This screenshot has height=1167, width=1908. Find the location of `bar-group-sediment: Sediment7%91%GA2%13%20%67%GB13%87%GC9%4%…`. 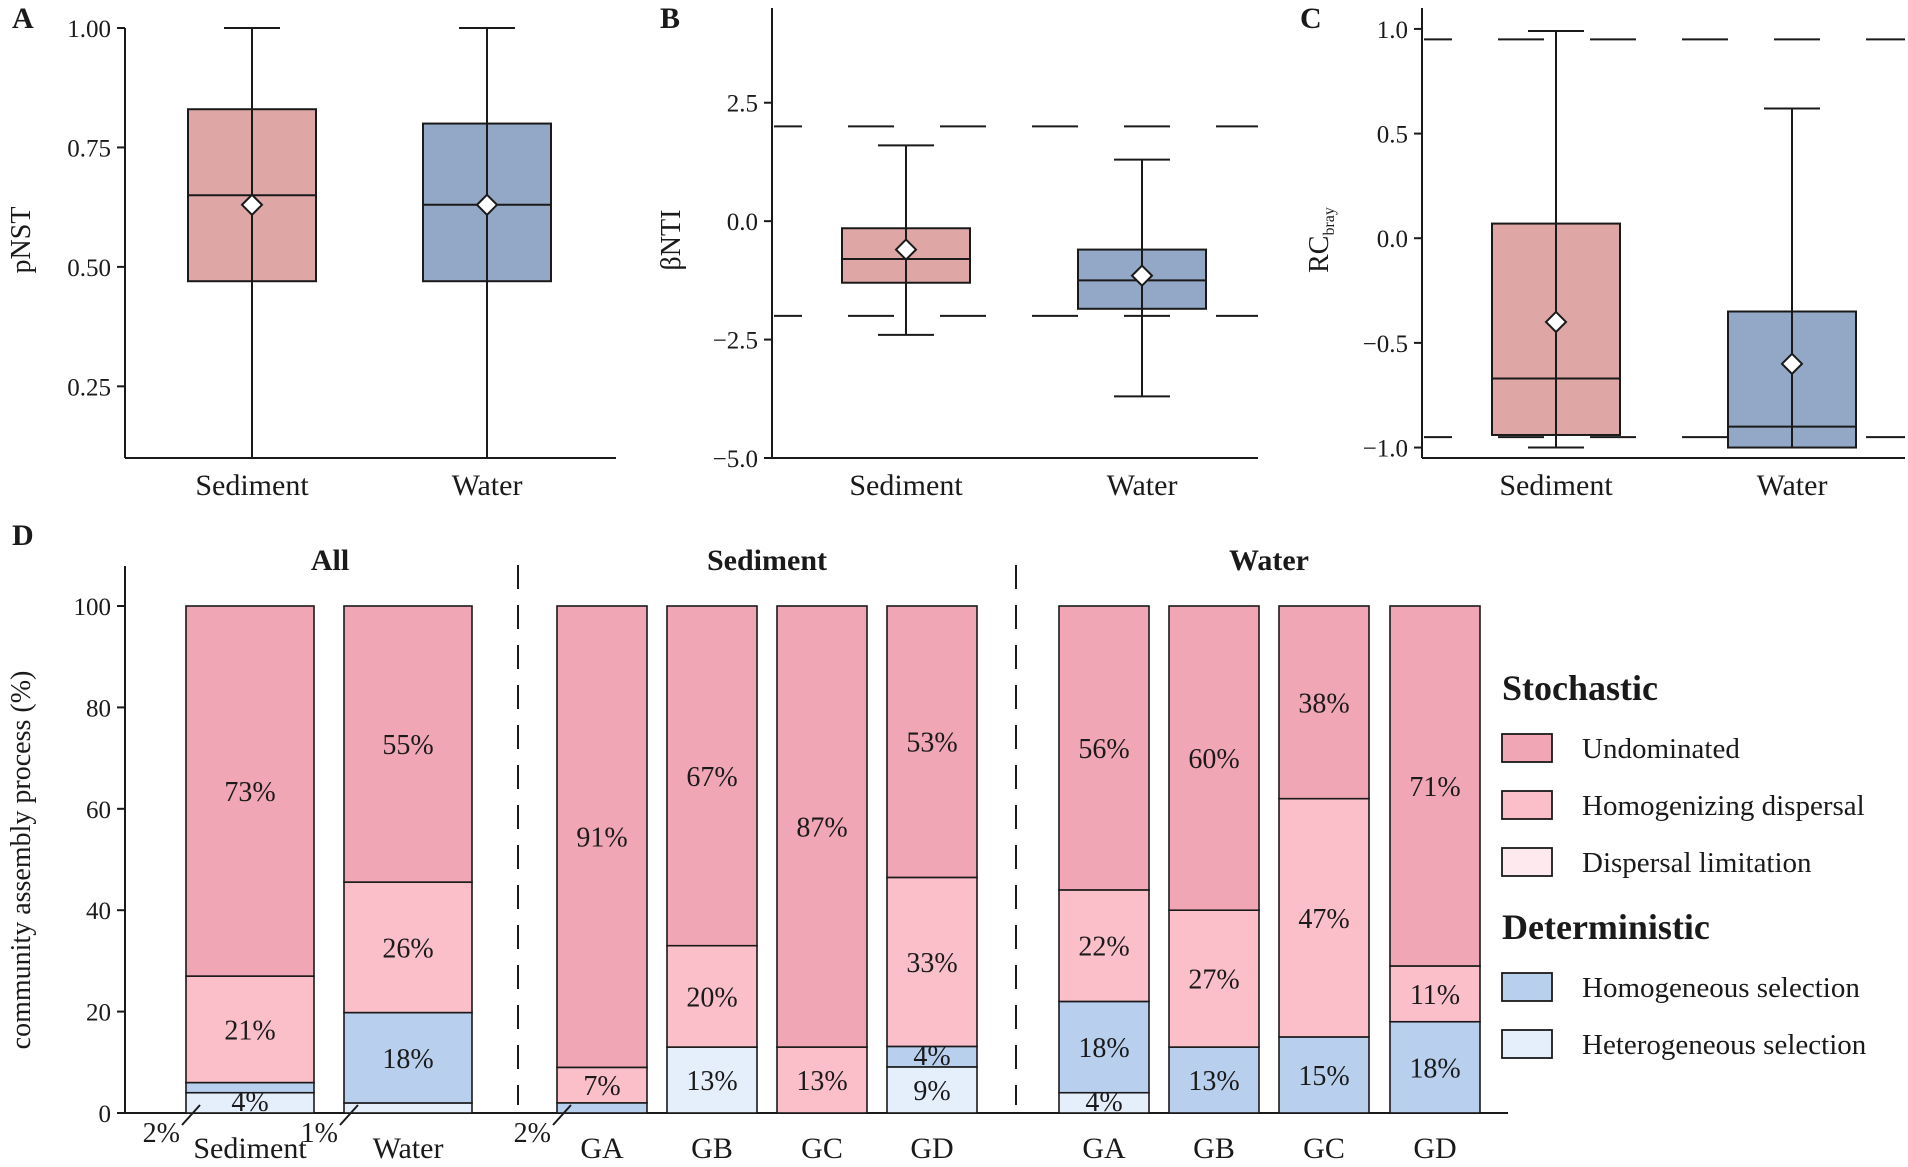

bar-group-sediment: Sediment7%91%GA2%13%20%67%GB13%87%GC9%4%… is located at coordinates (746, 854).